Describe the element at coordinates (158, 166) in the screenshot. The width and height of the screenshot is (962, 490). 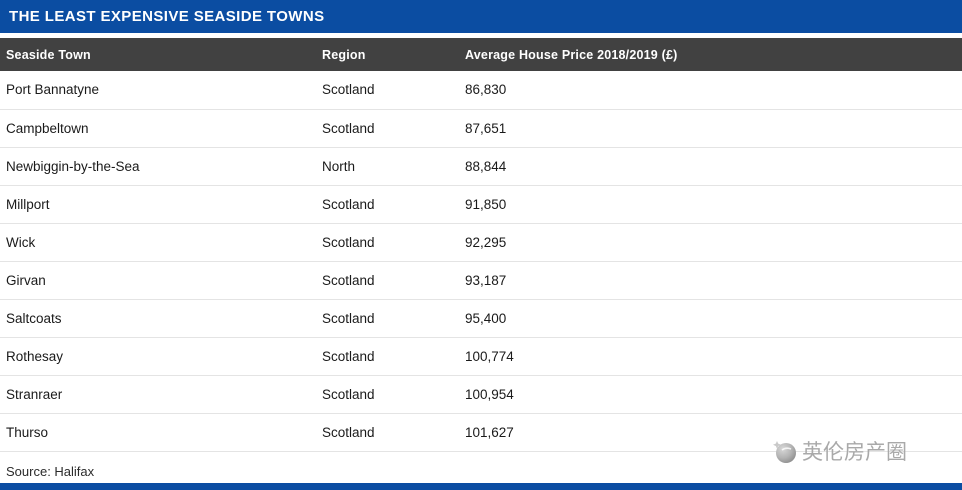
I see `cell-town: Newbiggin-by-the-Sea` at that location.